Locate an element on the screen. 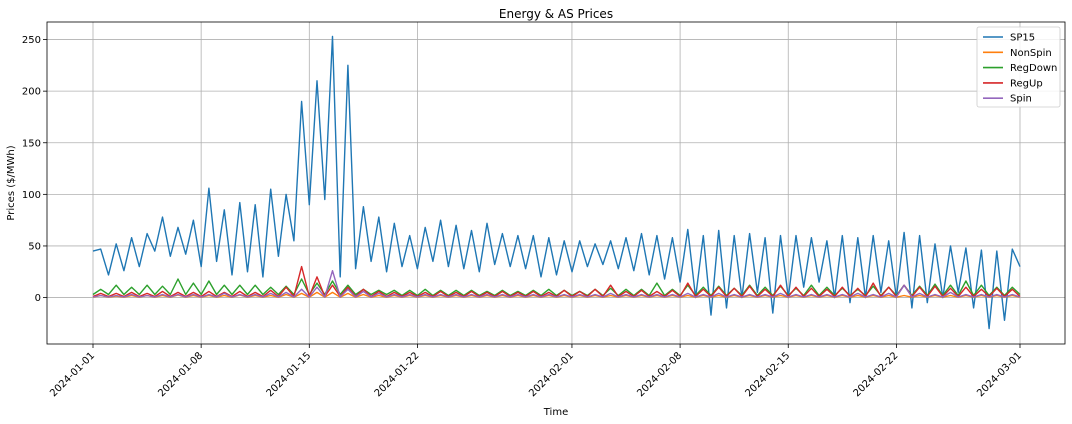 The height and width of the screenshot is (424, 1072). legend-label-regup: RegUp is located at coordinates (1026, 83).